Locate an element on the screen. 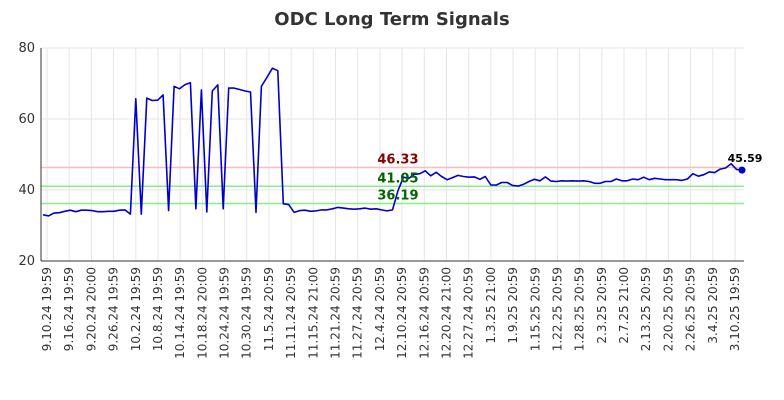  x-tick-label: 3.10.25 19:59 is located at coordinates (735, 309).